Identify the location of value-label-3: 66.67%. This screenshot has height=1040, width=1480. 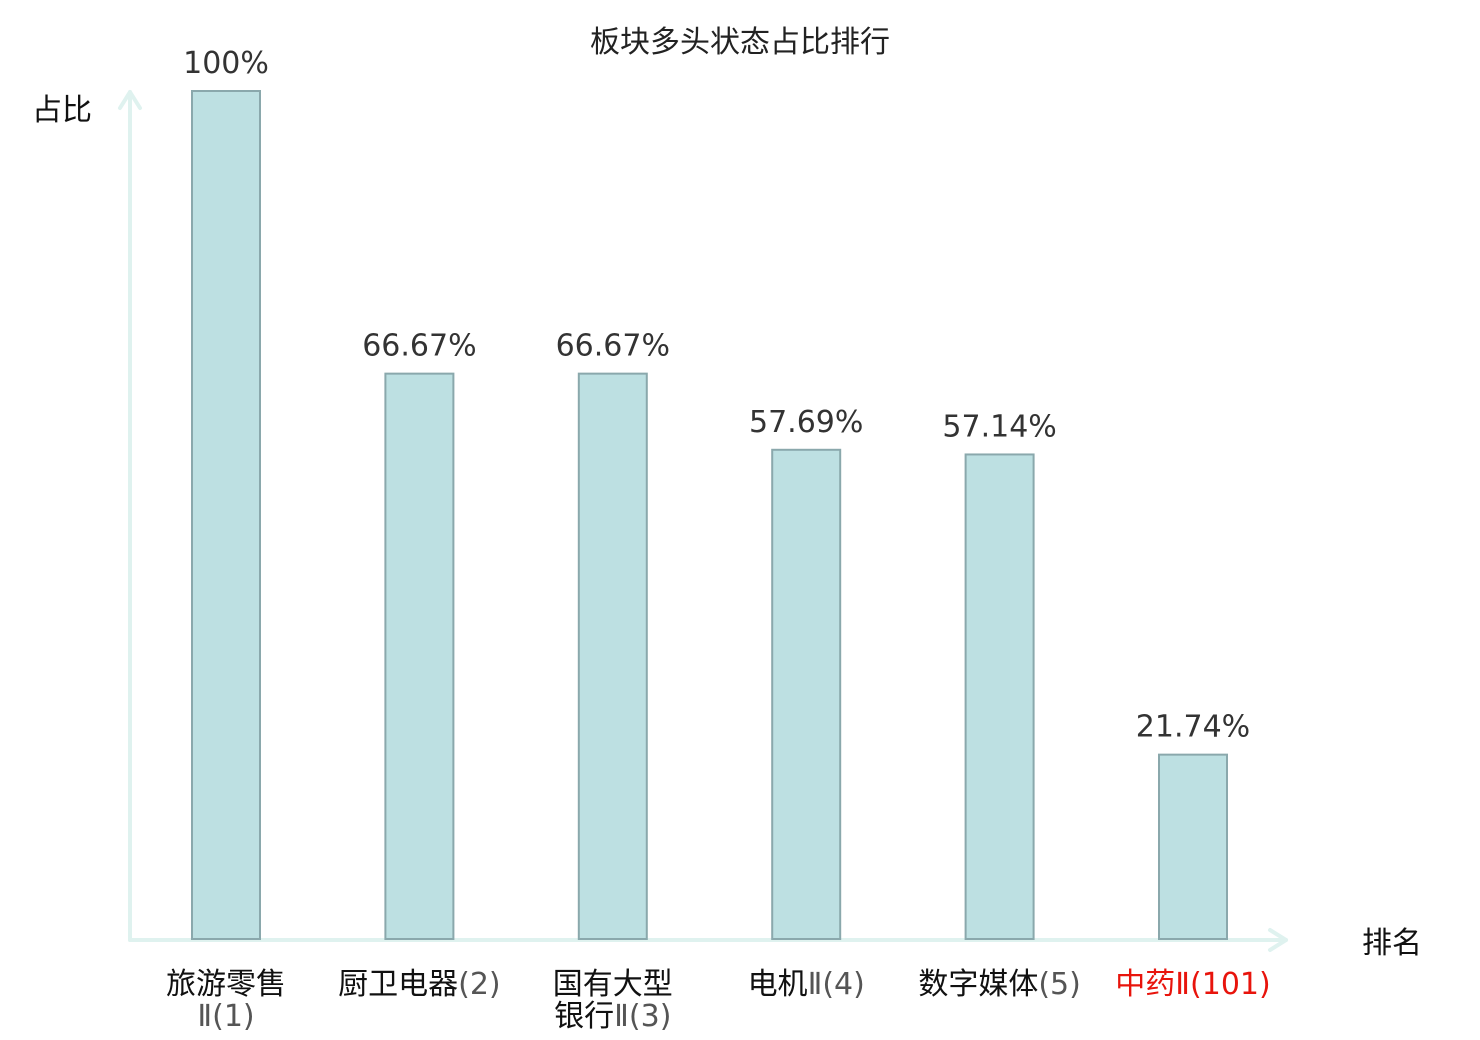
(613, 346).